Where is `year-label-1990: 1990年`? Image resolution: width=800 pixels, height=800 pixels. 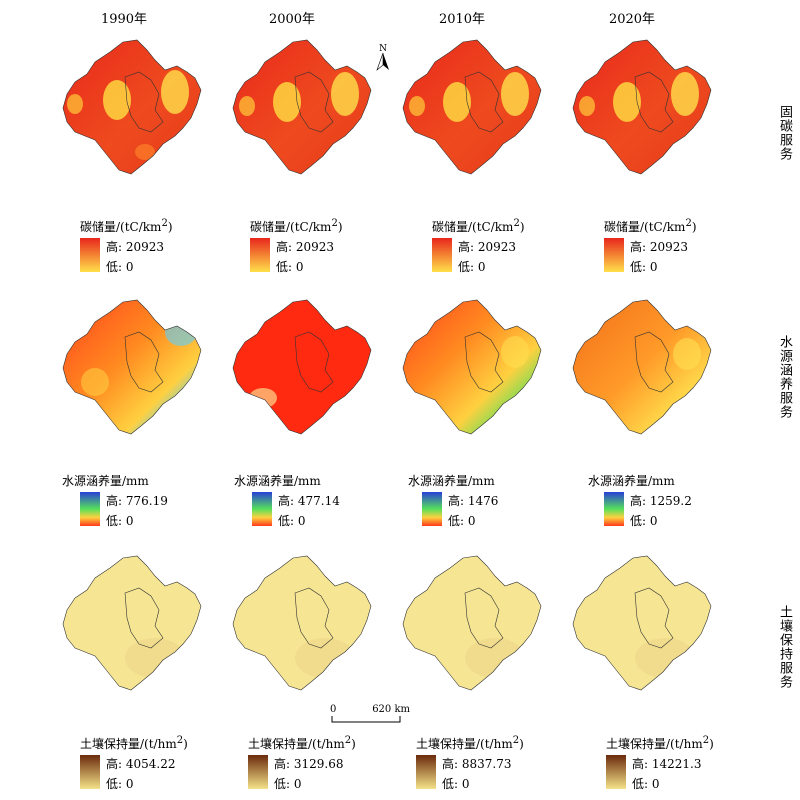
year-label-1990: 1990年 is located at coordinates (124, 19).